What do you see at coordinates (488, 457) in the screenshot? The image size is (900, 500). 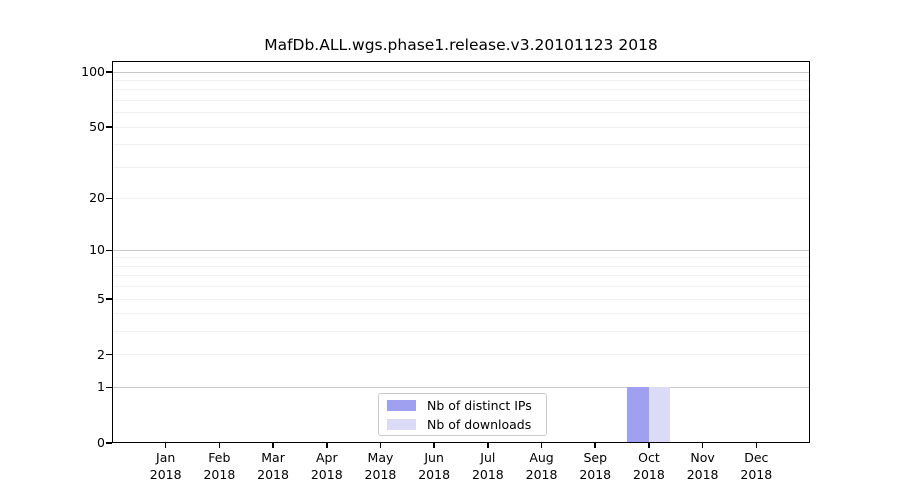 I see `x-tick-month: Jul` at bounding box center [488, 457].